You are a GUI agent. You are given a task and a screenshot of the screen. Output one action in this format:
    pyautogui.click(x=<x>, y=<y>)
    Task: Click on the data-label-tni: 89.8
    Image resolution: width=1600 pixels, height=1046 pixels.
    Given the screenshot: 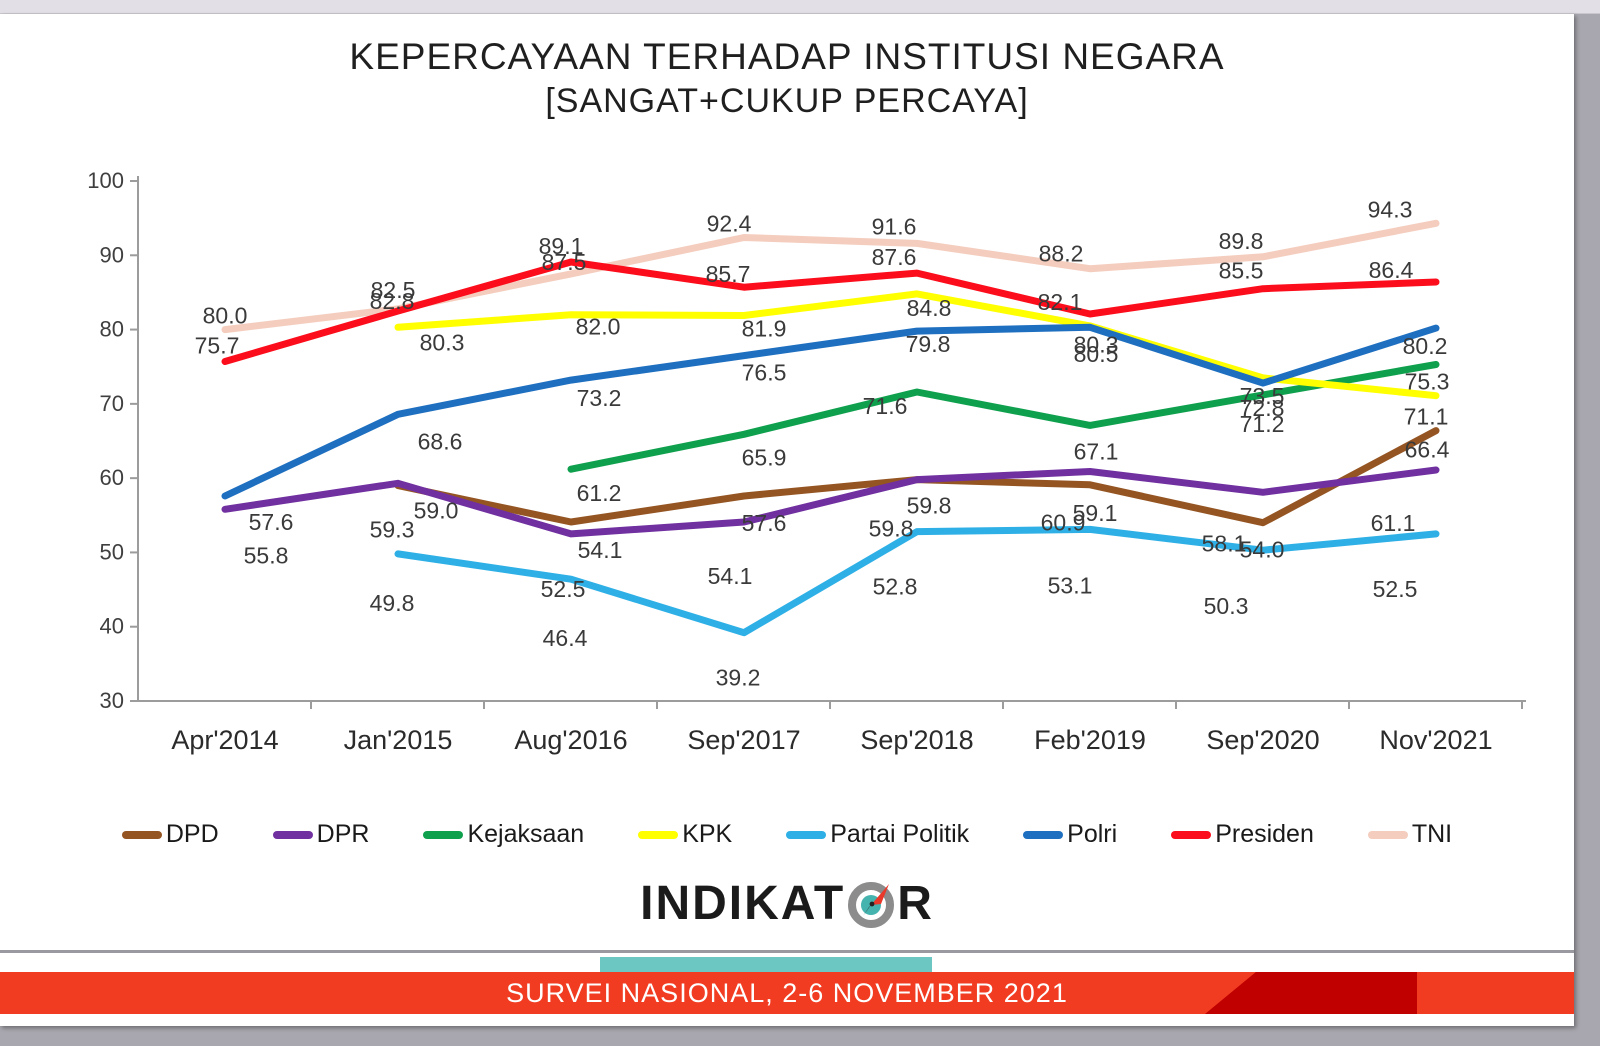 What is the action you would take?
    pyautogui.click(x=1241, y=241)
    